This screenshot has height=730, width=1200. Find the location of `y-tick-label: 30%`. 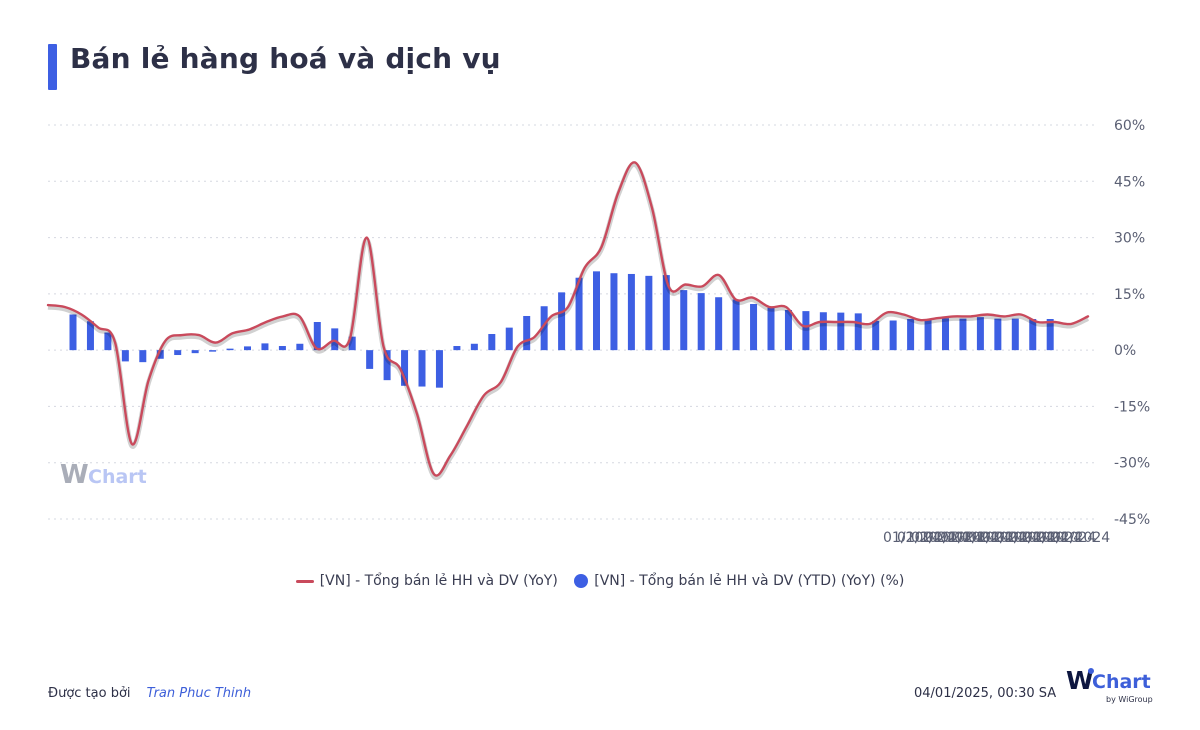

y-tick-label: 30% is located at coordinates (1129, 239).